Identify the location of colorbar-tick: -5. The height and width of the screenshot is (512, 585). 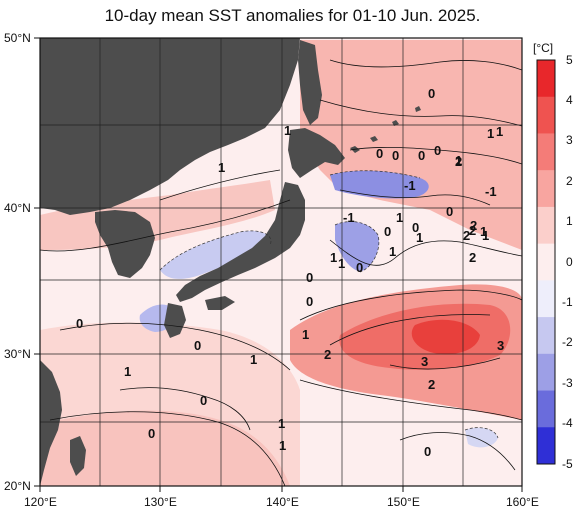
(567, 464).